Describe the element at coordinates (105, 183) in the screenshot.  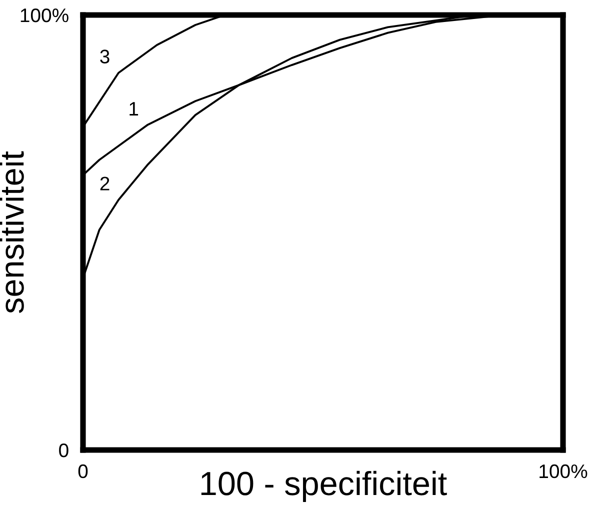
I see `series-label: 2` at that location.